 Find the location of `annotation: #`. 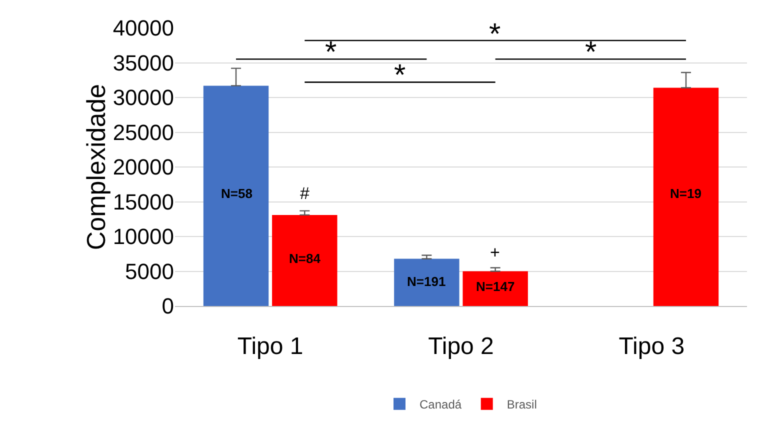

annotation: # is located at coordinates (305, 193).